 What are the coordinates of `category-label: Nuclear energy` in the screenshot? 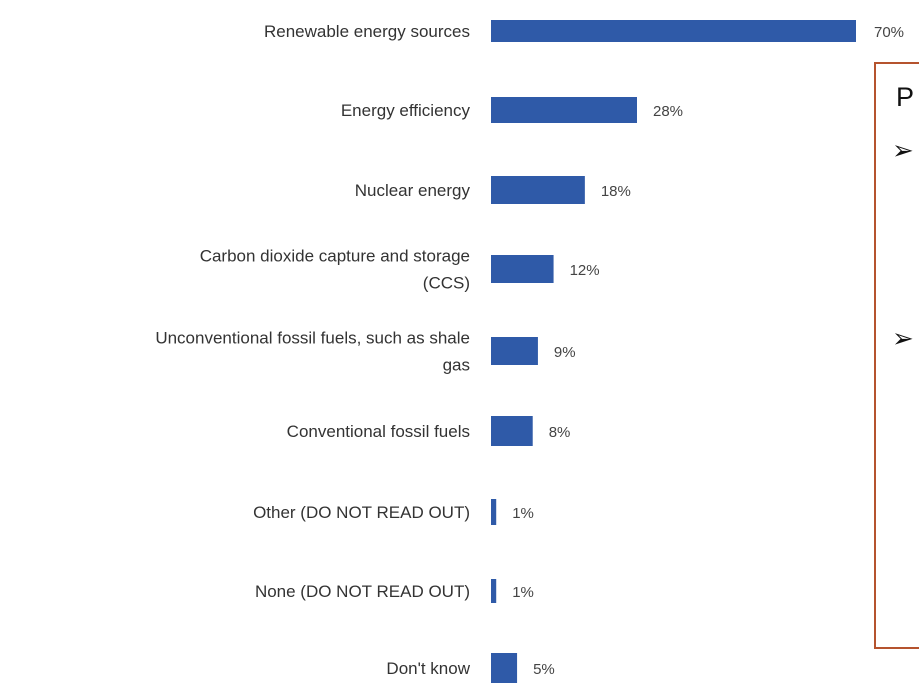 It's located at (413, 190).